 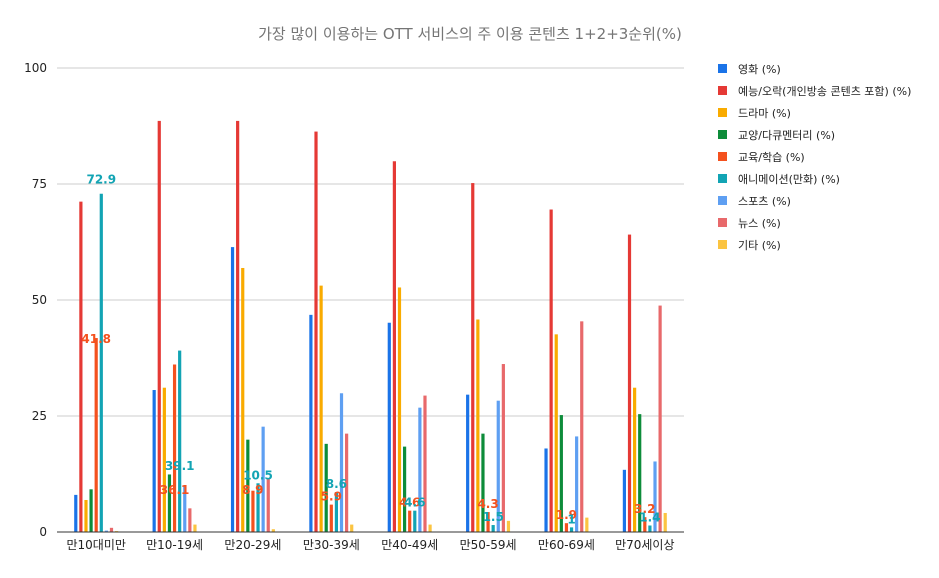 I want to click on data-label: 1.5, so click(x=493, y=517).